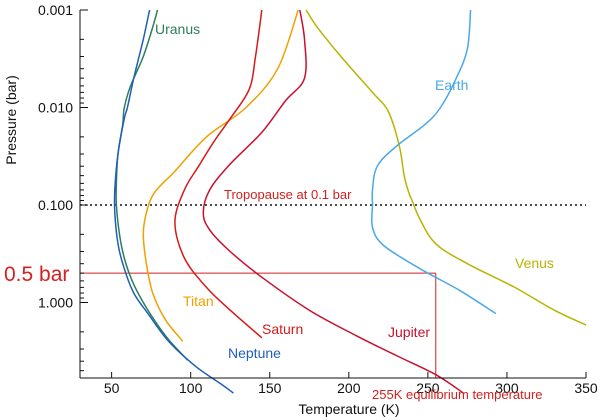  I want to click on series-label-uranus: Uranus, so click(177, 29).